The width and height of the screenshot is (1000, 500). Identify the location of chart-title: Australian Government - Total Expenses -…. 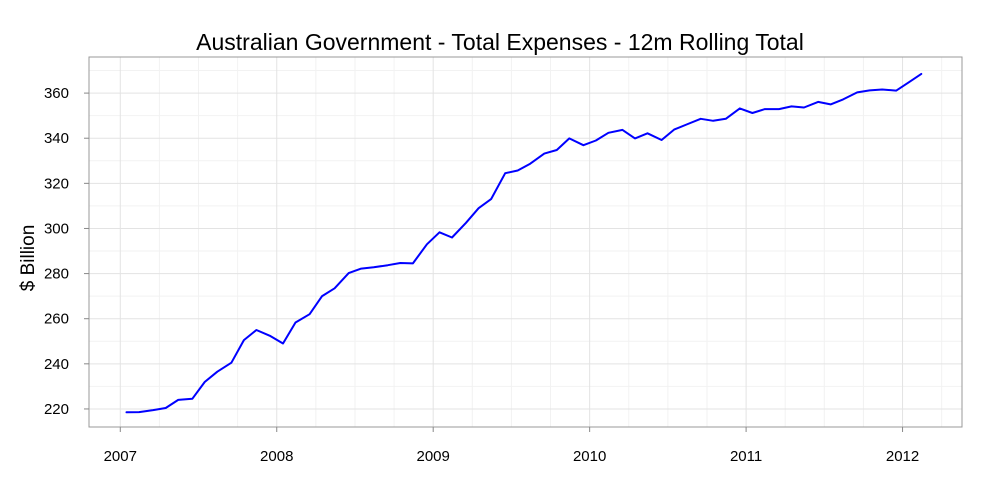
(500, 42).